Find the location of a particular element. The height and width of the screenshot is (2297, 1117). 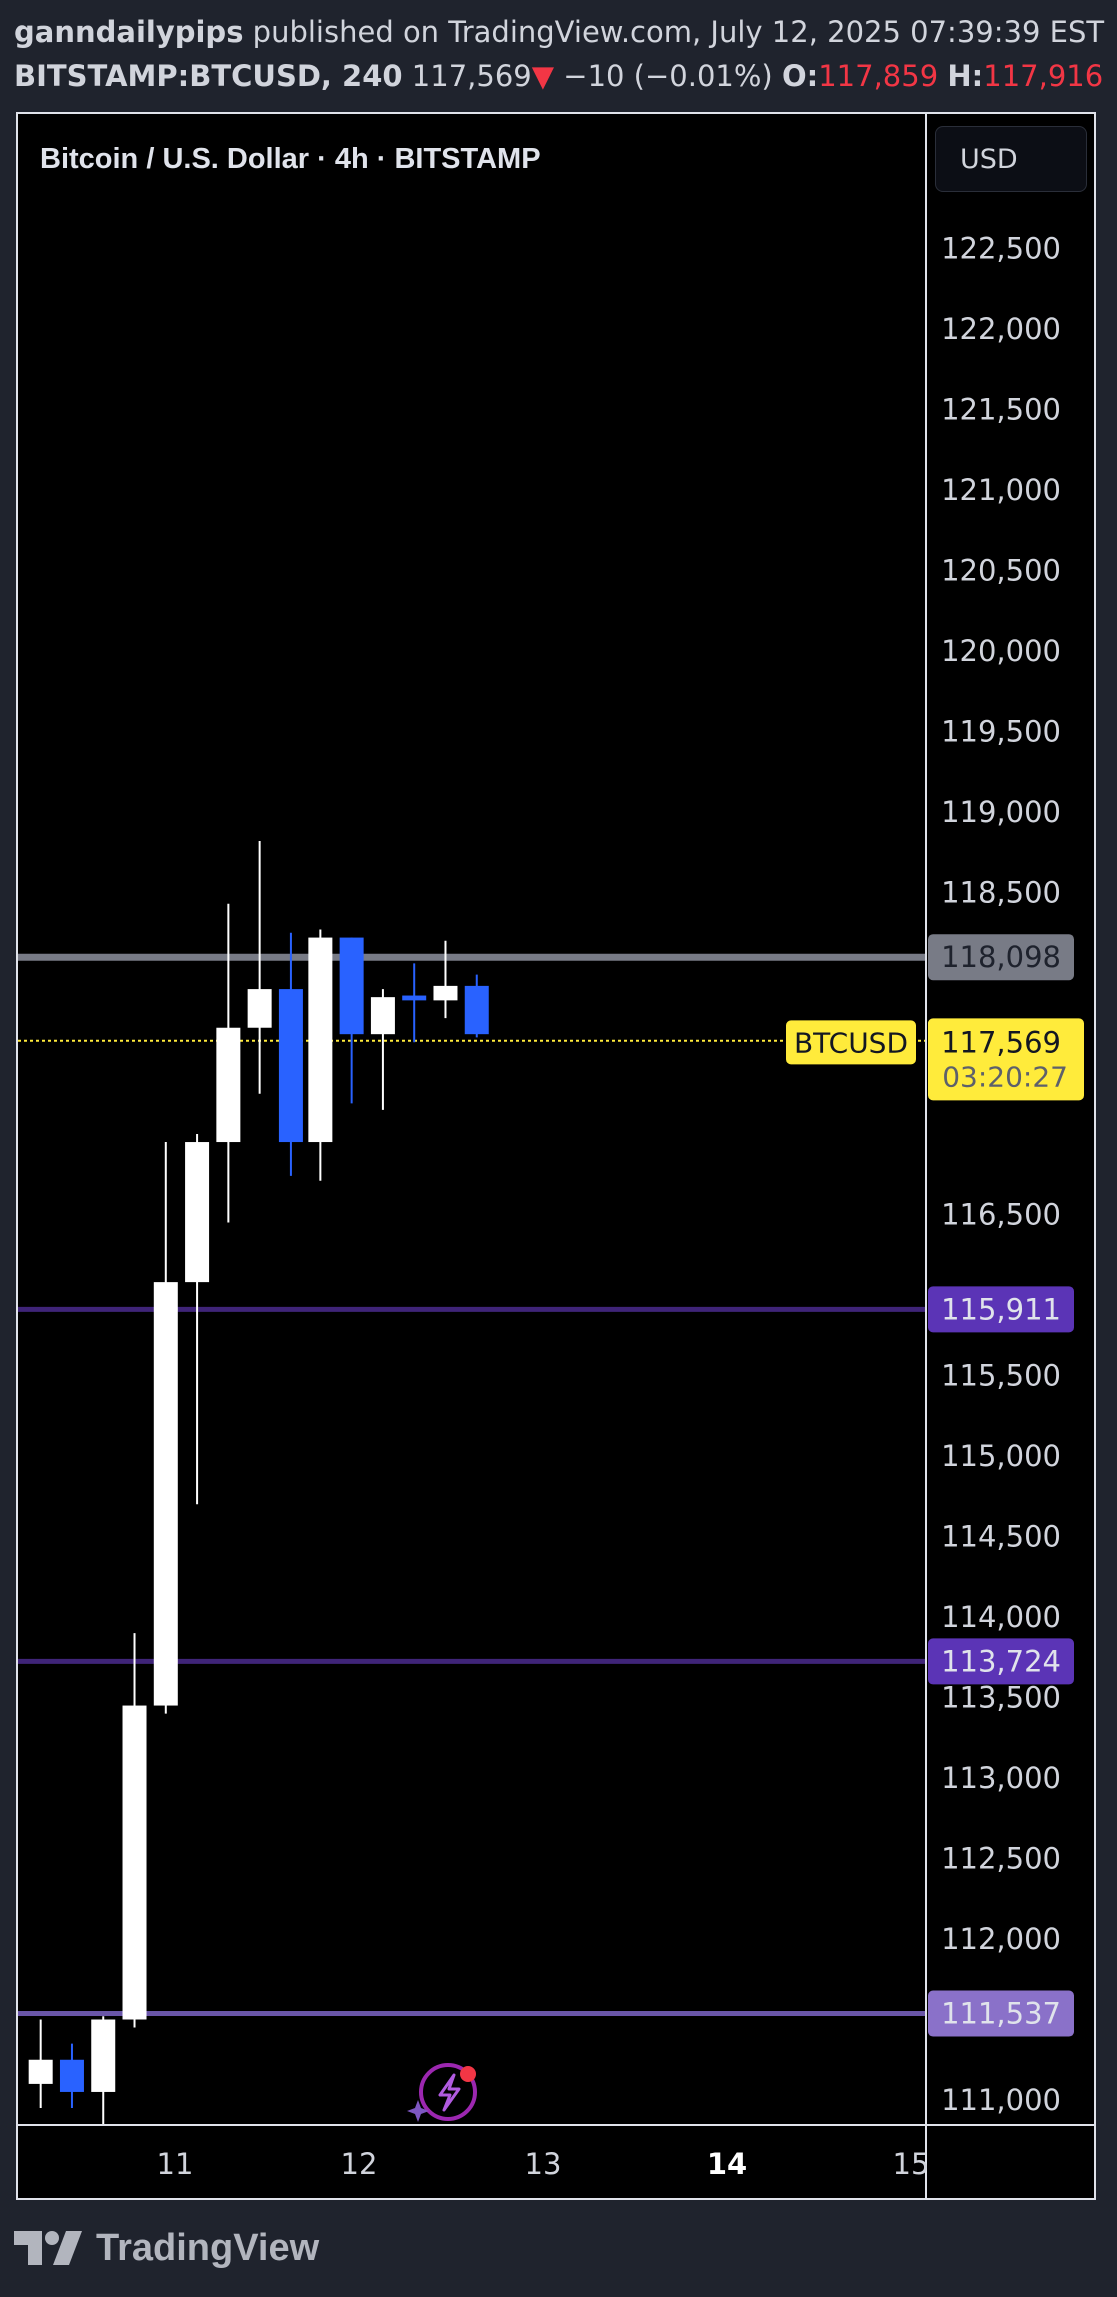

price-tick-label: 120,000 is located at coordinates (1001, 651).